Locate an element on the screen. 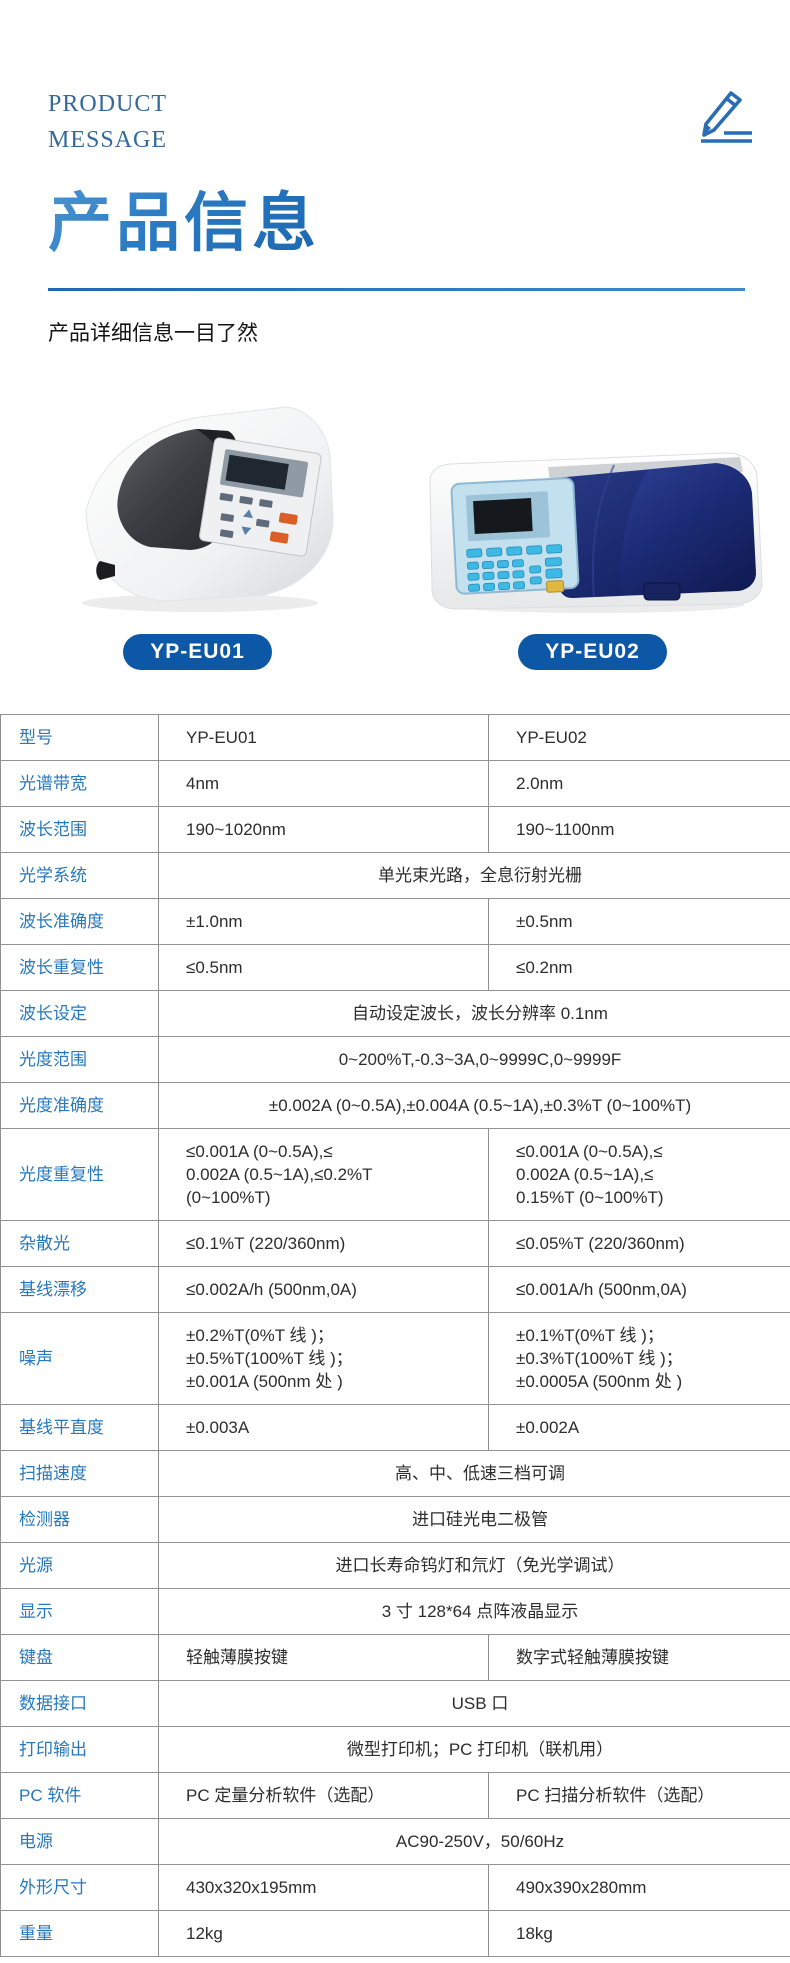 This screenshot has height=1963, width=790. spec-row: 波长设定 自动设定波长，波长分辨率 0.1nm is located at coordinates (395, 1013).